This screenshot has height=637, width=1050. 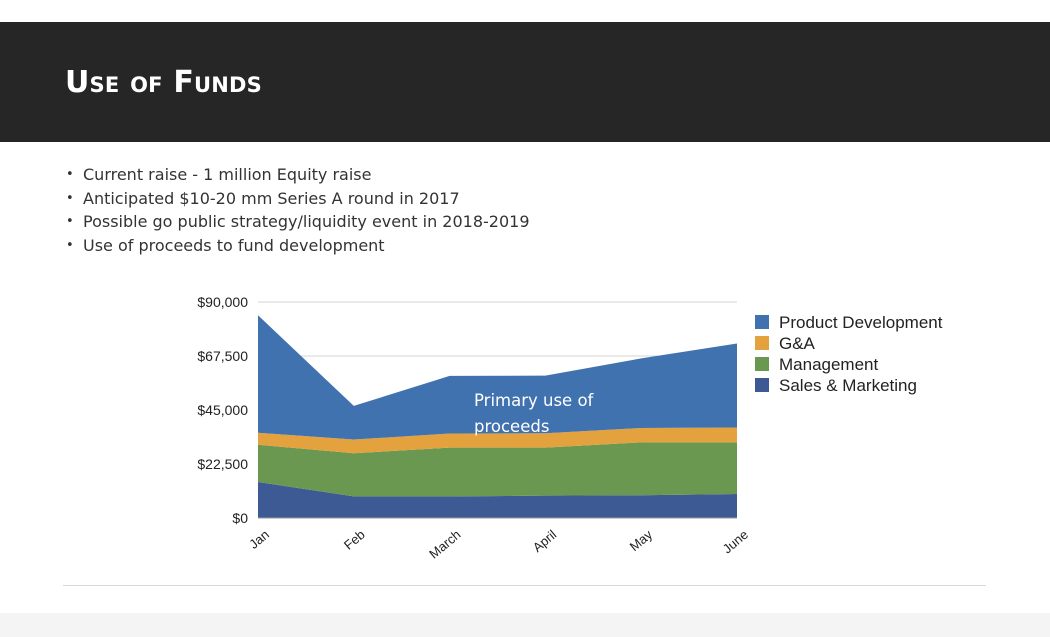 What do you see at coordinates (234, 245) in the screenshot?
I see `bullet-text: Use of proceeds to fund development` at bounding box center [234, 245].